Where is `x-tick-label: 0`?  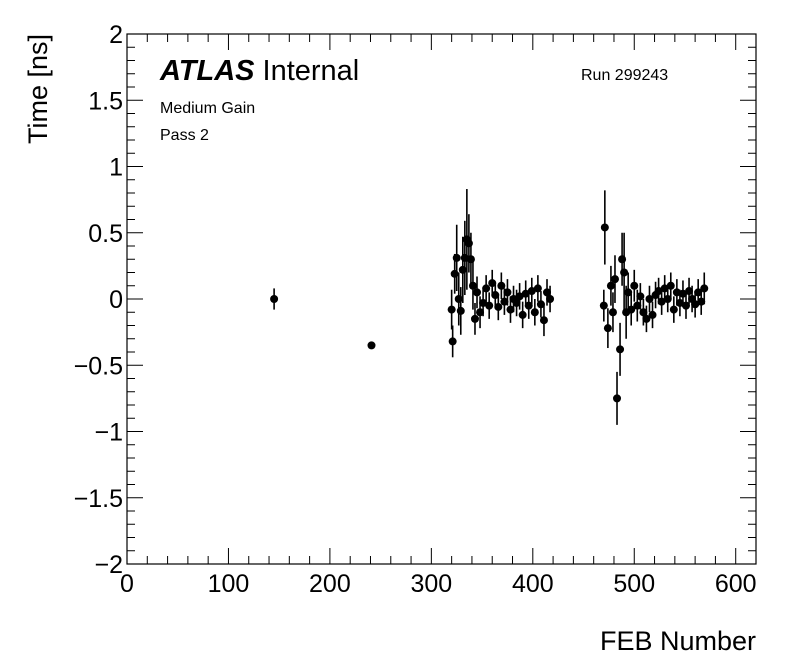
x-tick-label: 0 is located at coordinates (127, 584).